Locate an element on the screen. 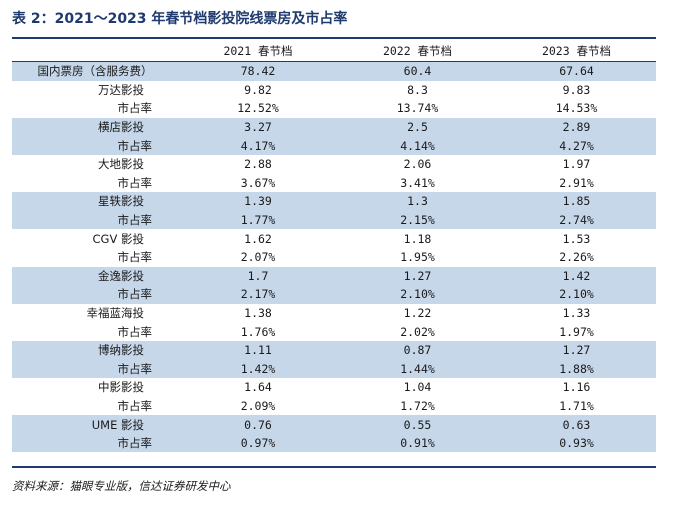  value-cell: 1.04 is located at coordinates (417, 387).